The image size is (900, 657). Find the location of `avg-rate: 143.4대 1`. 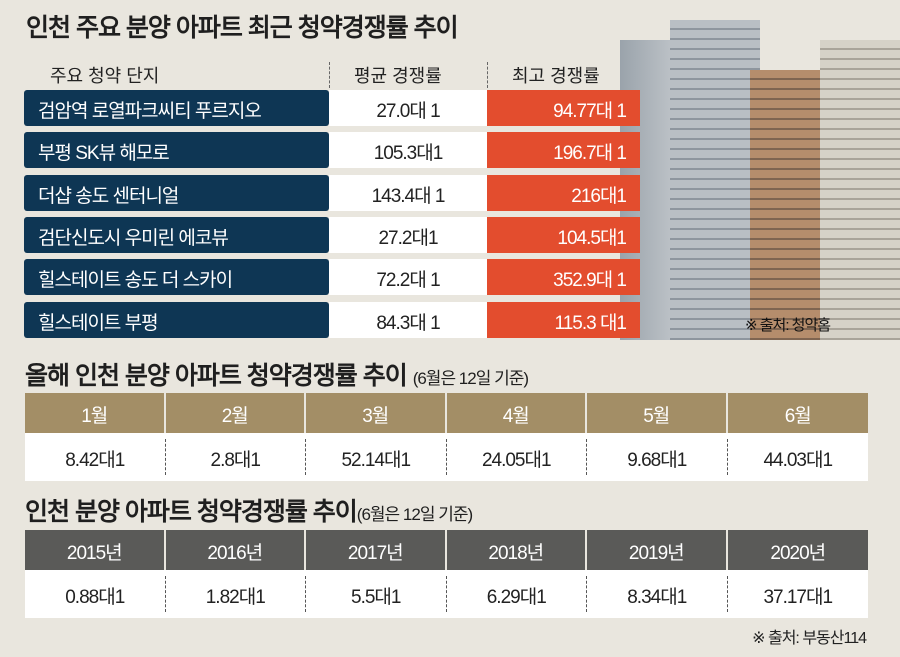

avg-rate: 143.4대 1 is located at coordinates (408, 192).